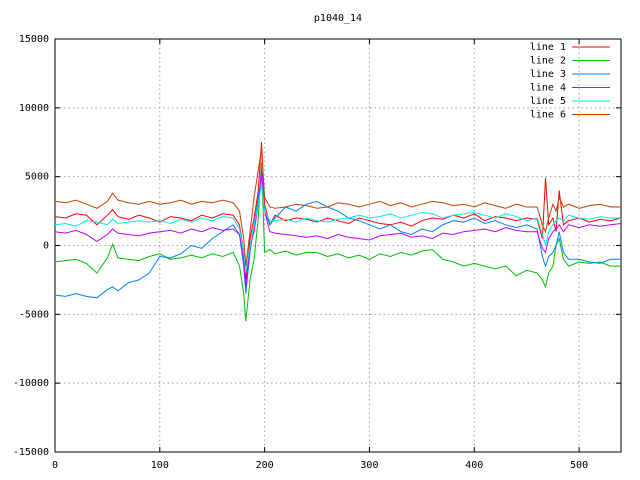 The width and height of the screenshot is (640, 480). What do you see at coordinates (160, 465) in the screenshot?
I see `x-tick-label: 100` at bounding box center [160, 465].